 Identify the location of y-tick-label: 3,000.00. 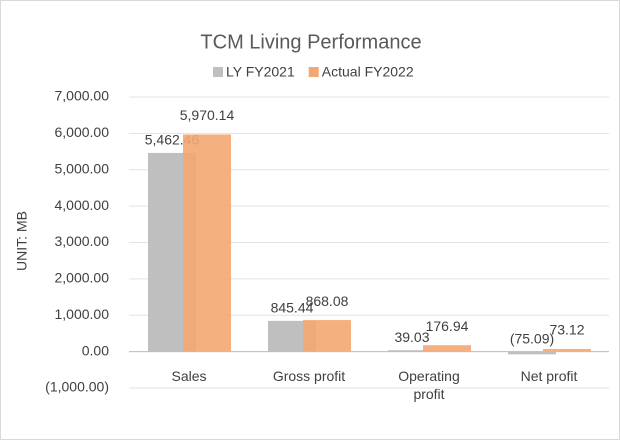
(82, 241).